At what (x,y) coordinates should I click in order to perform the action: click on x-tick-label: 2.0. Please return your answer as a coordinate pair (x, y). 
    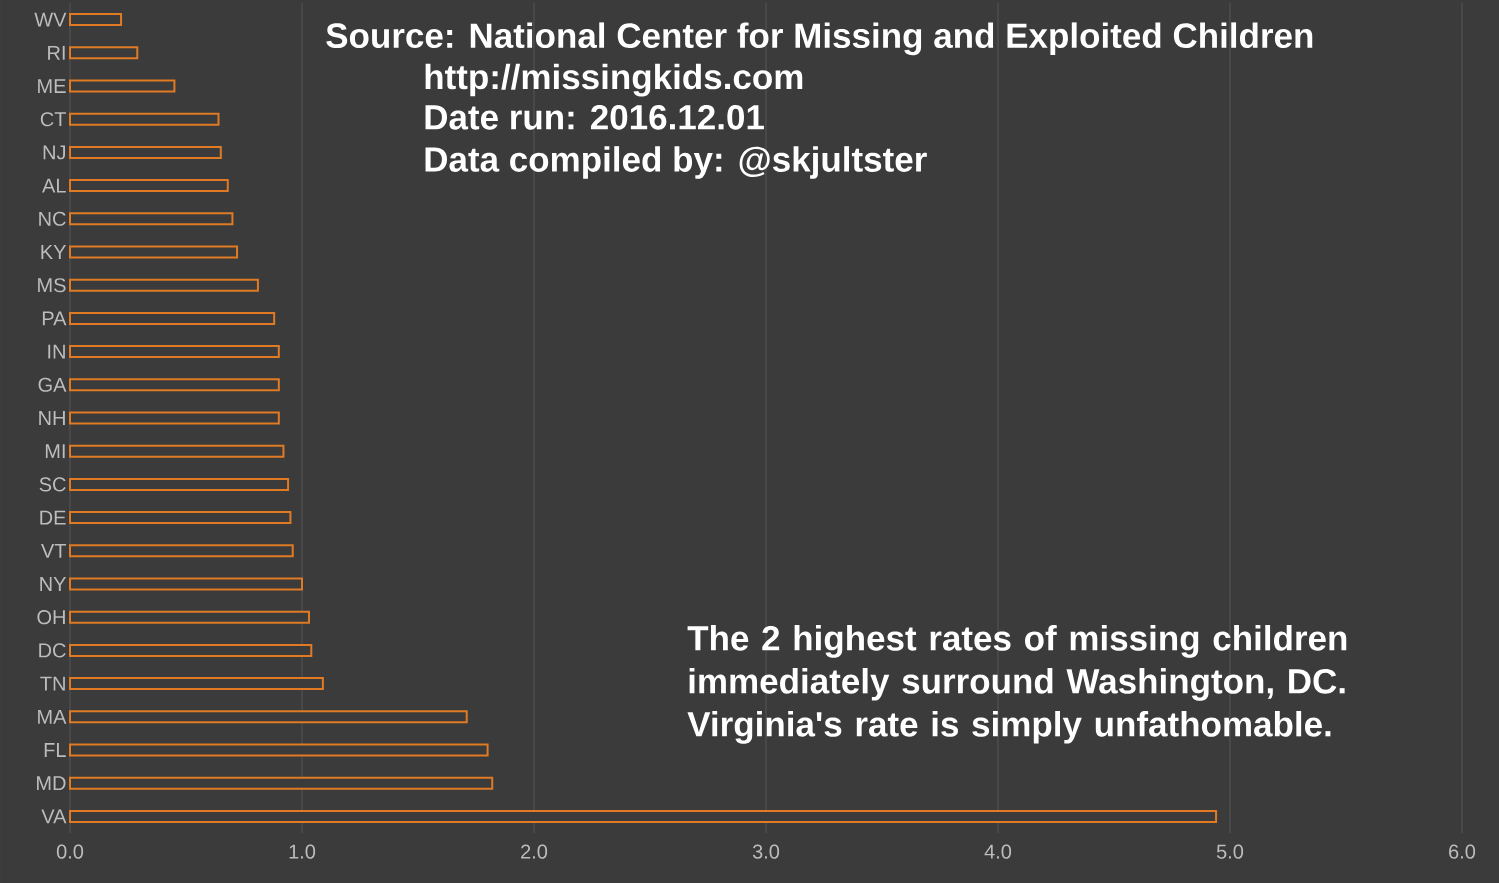
    Looking at the image, I should click on (534, 851).